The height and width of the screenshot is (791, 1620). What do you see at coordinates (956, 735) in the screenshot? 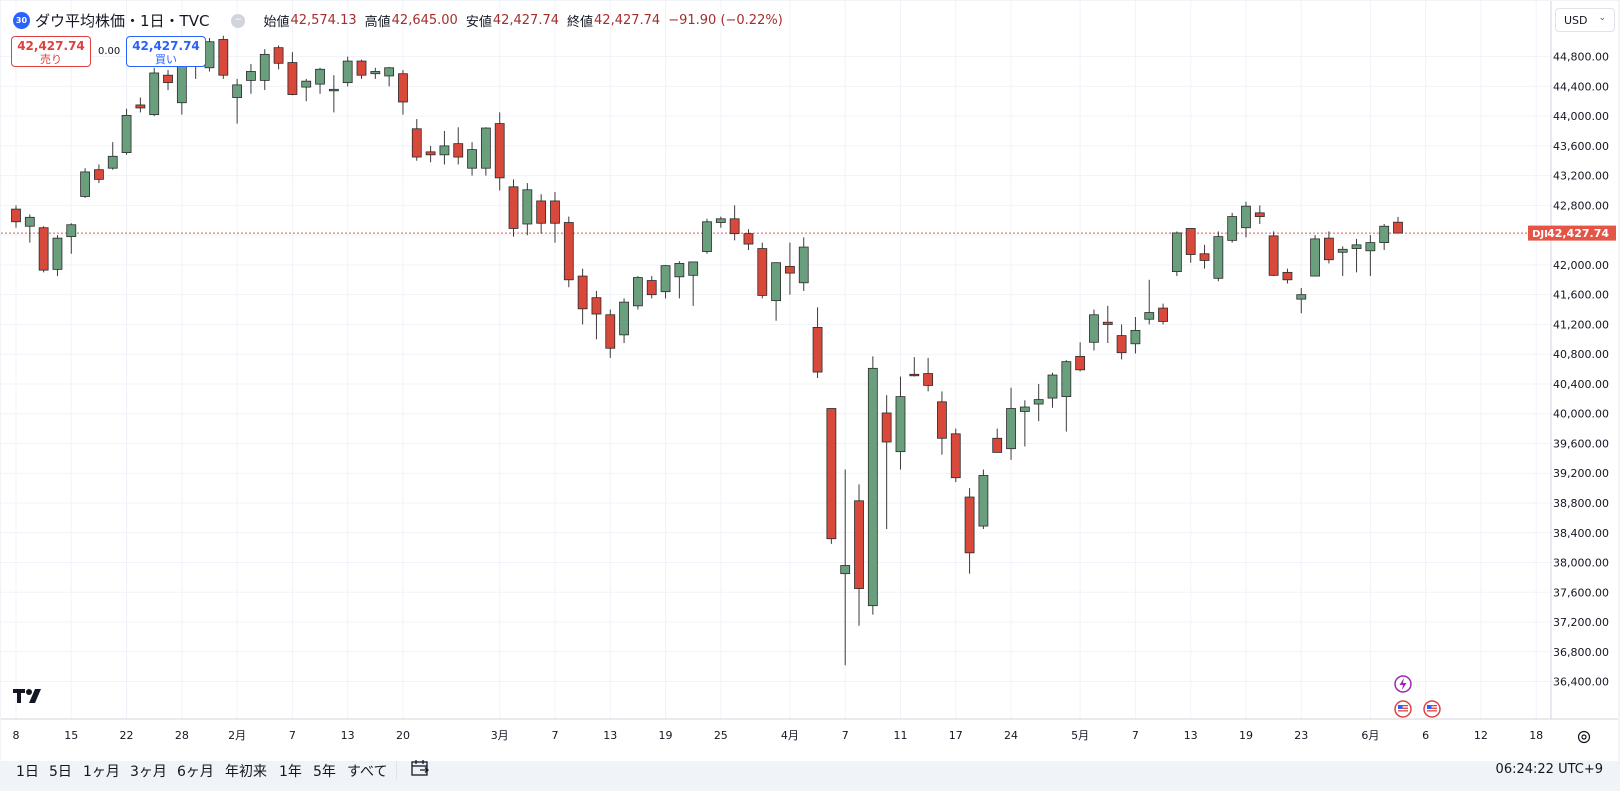
I see `x-tick-label: 17` at bounding box center [956, 735].